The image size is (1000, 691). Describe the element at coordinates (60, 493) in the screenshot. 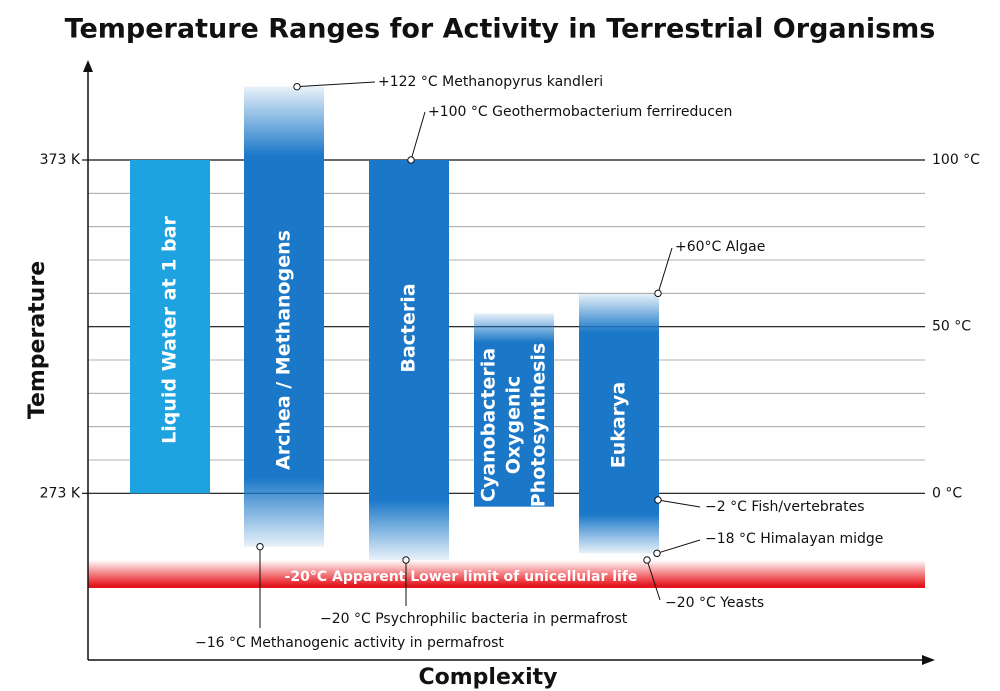

I see `y-tick-label: 273 K` at that location.